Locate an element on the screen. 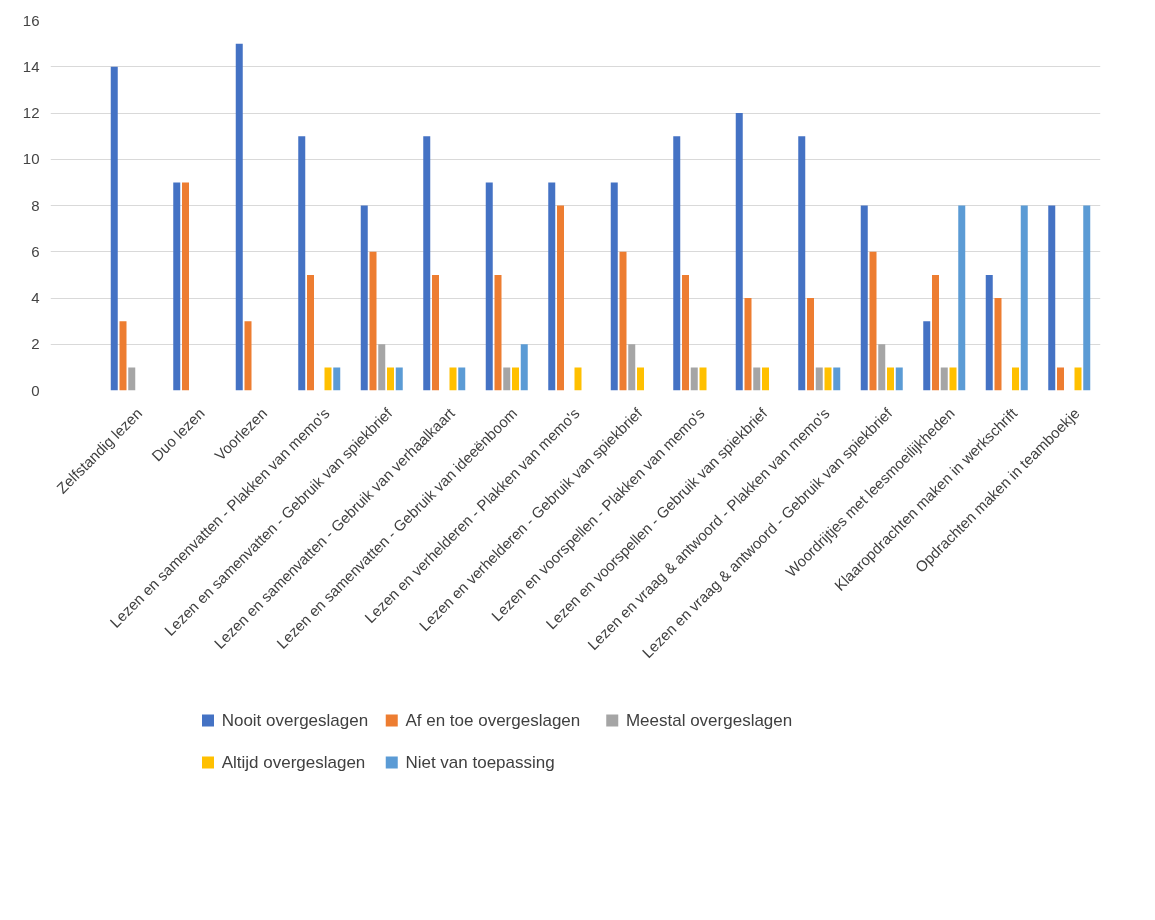 This screenshot has height=920, width=1155. y-tick-label: 14 is located at coordinates (31, 66).